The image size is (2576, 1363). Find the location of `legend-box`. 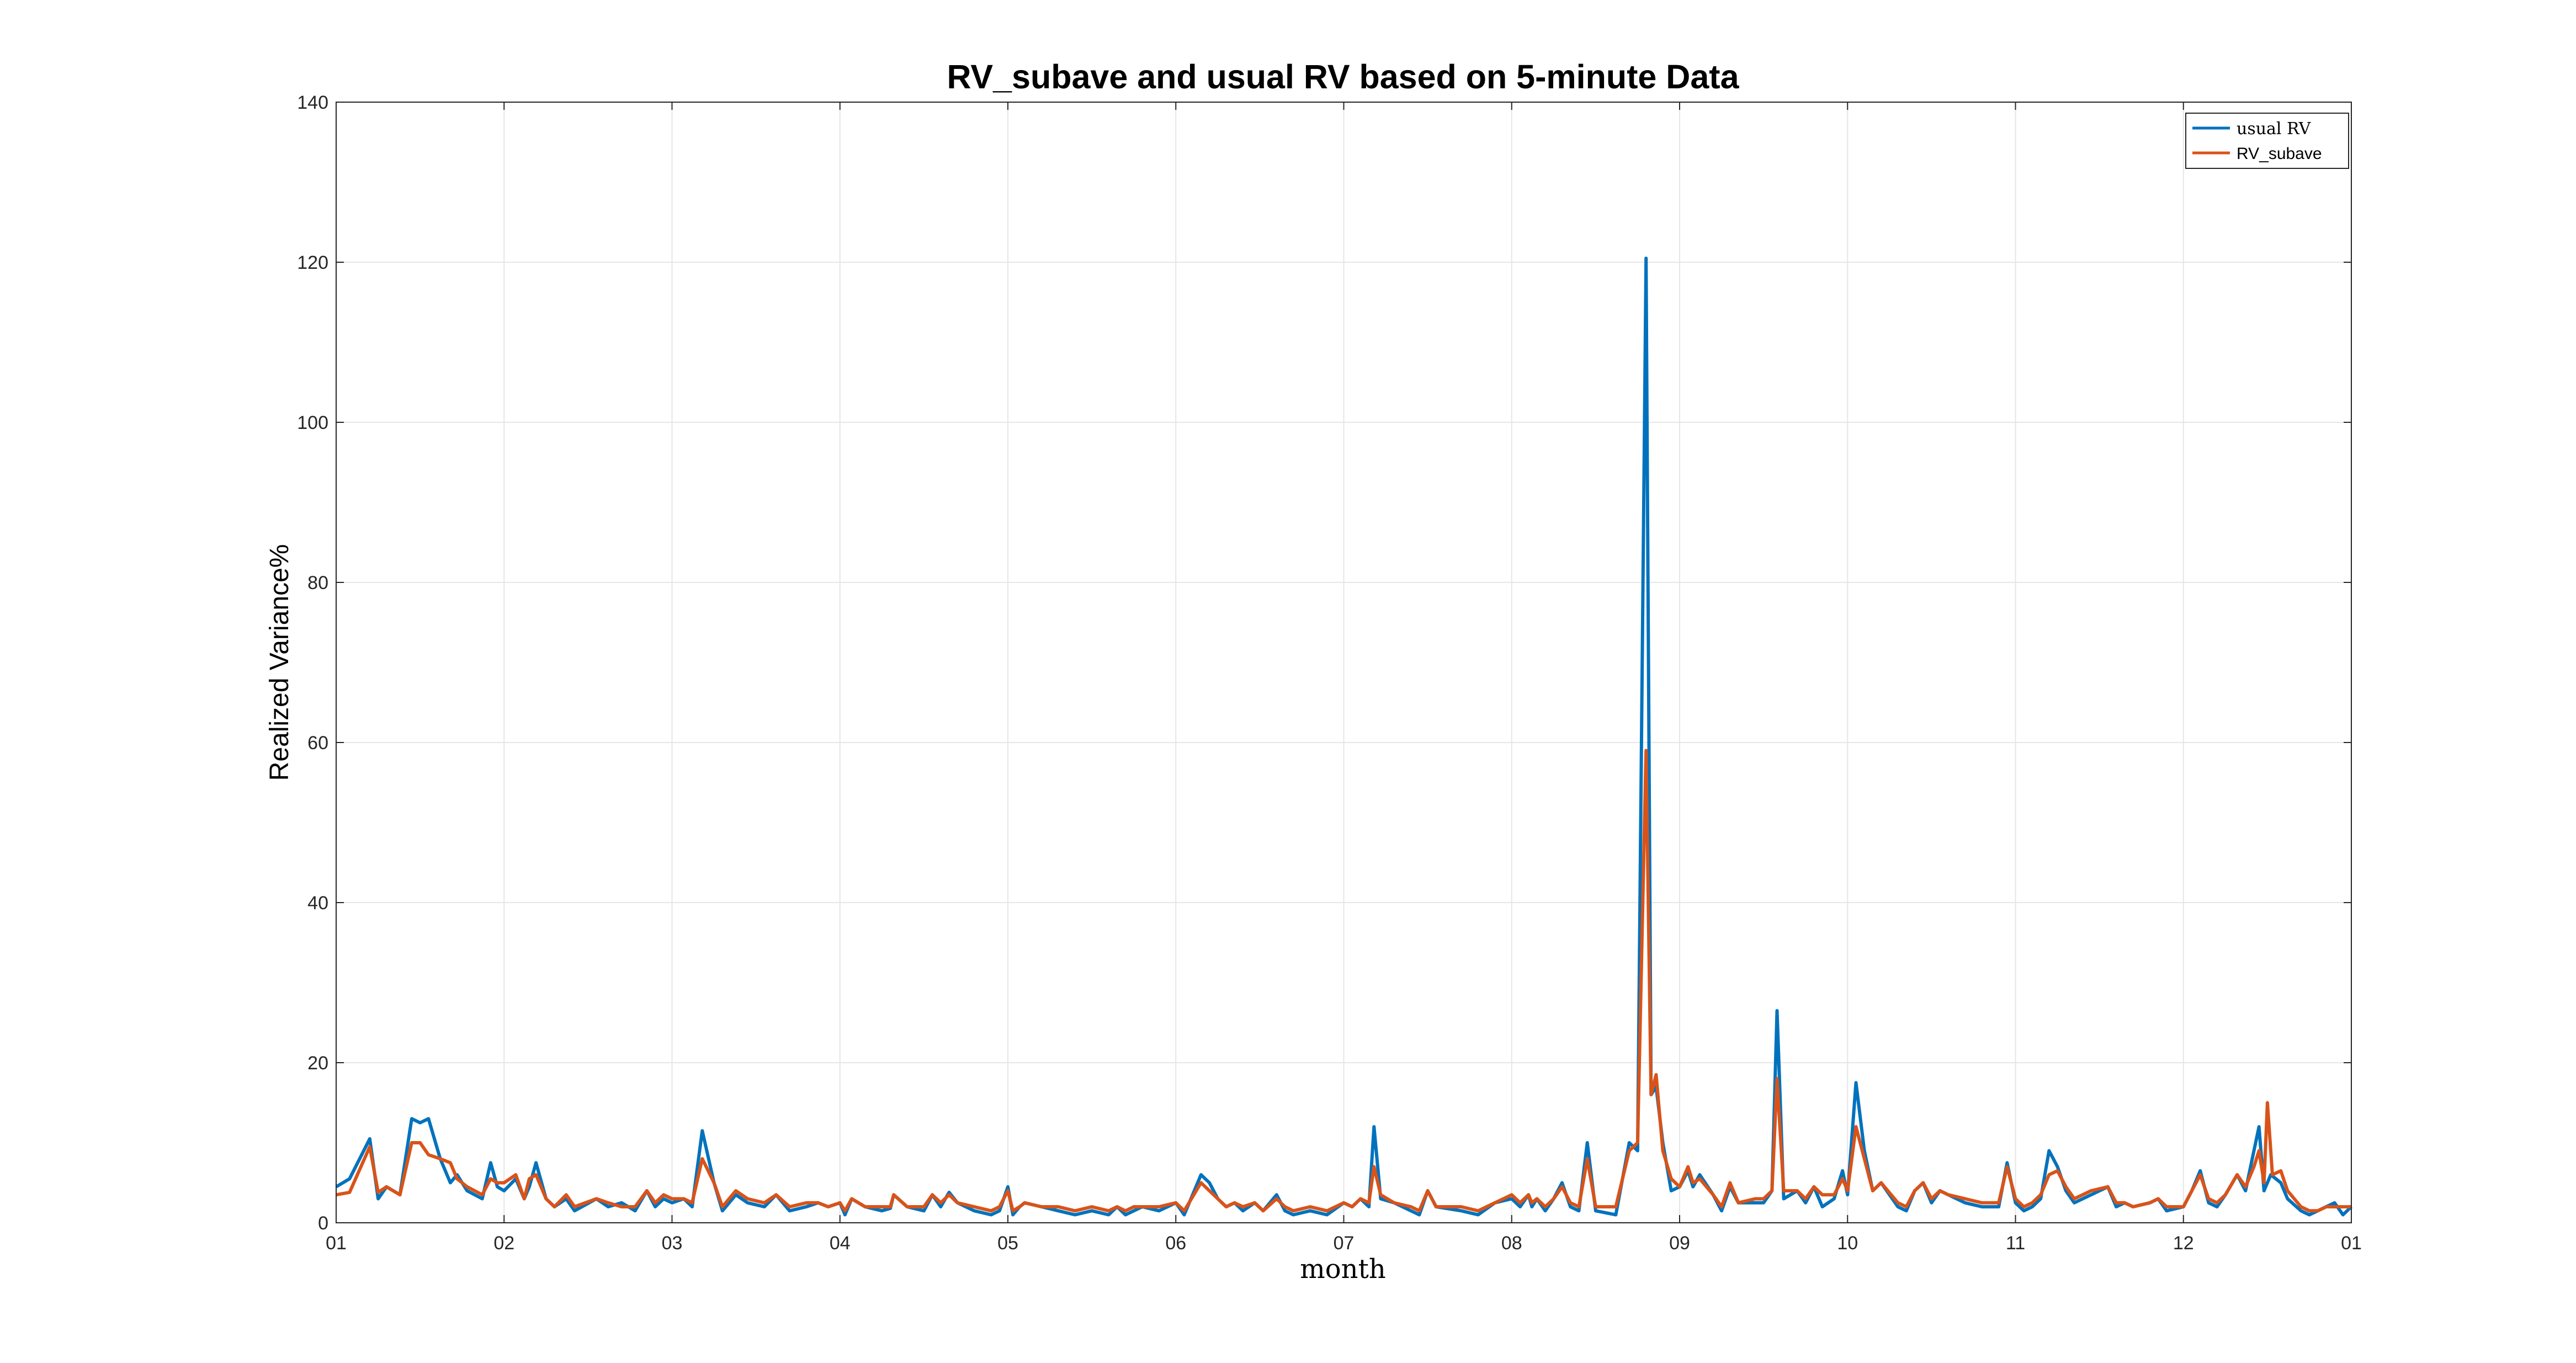

legend-box is located at coordinates (2267, 141).